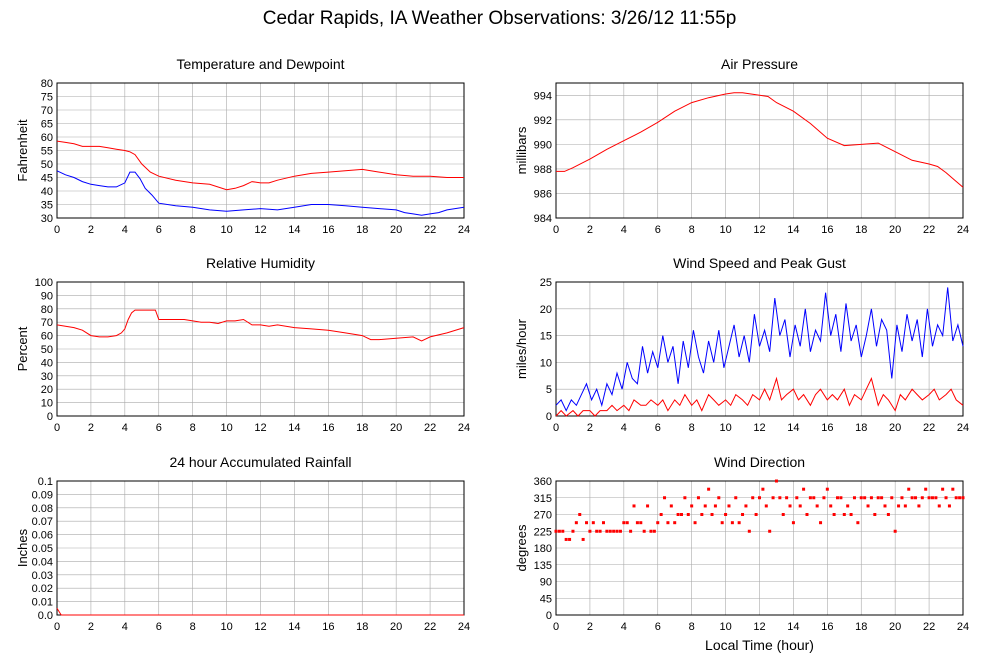  I want to click on y-tick-label: 0.01, so click(42, 603).